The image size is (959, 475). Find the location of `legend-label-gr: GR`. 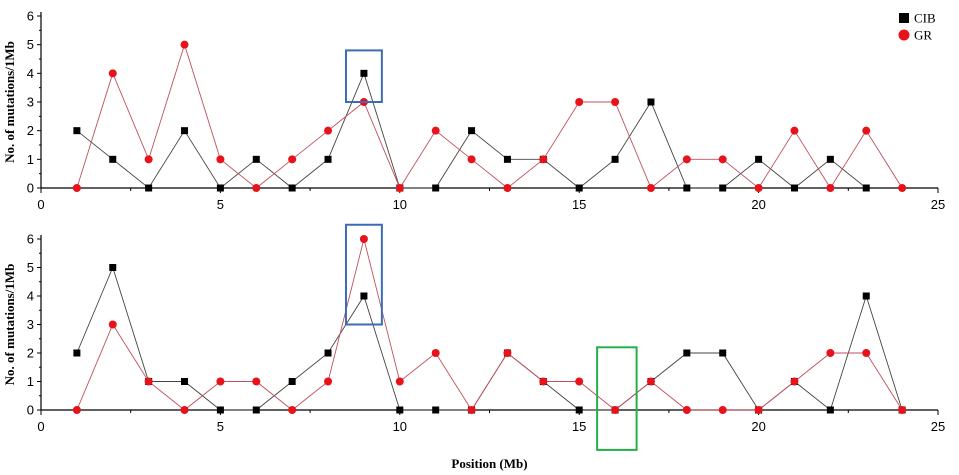

legend-label-gr: GR is located at coordinates (923, 35).